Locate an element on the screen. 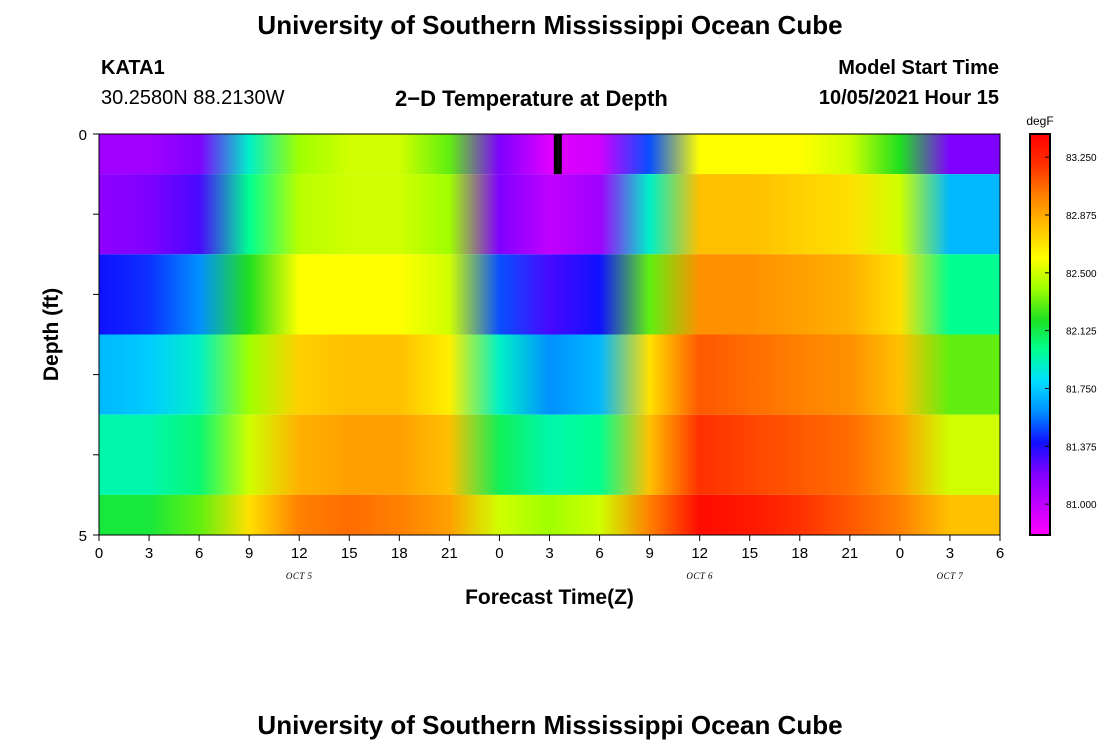 The image size is (1100, 750). station-coordinates: 30.2580N 88.2130W is located at coordinates (193, 98).